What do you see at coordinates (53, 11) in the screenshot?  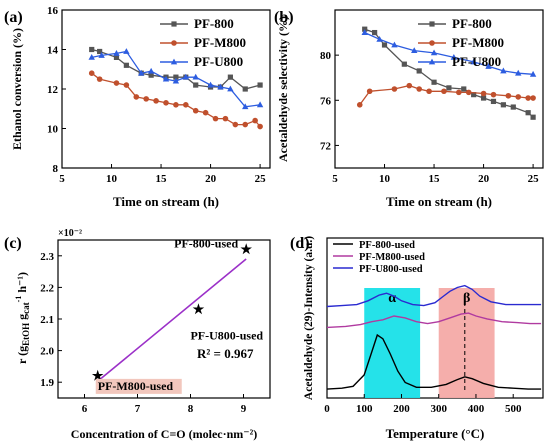 I see `y-tick-label: 16` at bounding box center [53, 11].